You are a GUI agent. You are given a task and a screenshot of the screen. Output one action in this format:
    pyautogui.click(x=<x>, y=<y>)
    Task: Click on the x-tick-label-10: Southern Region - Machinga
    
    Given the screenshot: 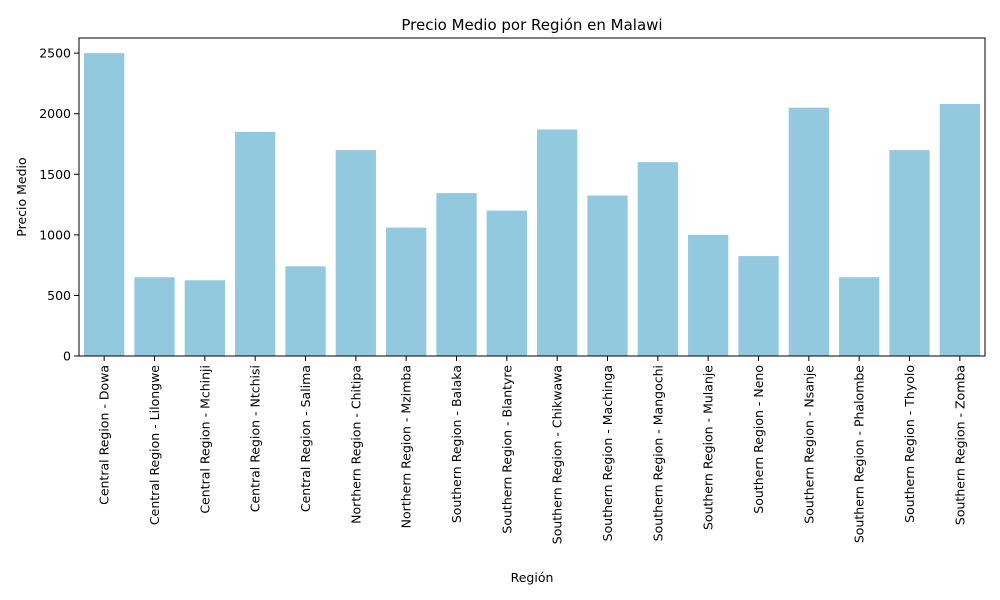 What is the action you would take?
    pyautogui.click(x=607, y=453)
    